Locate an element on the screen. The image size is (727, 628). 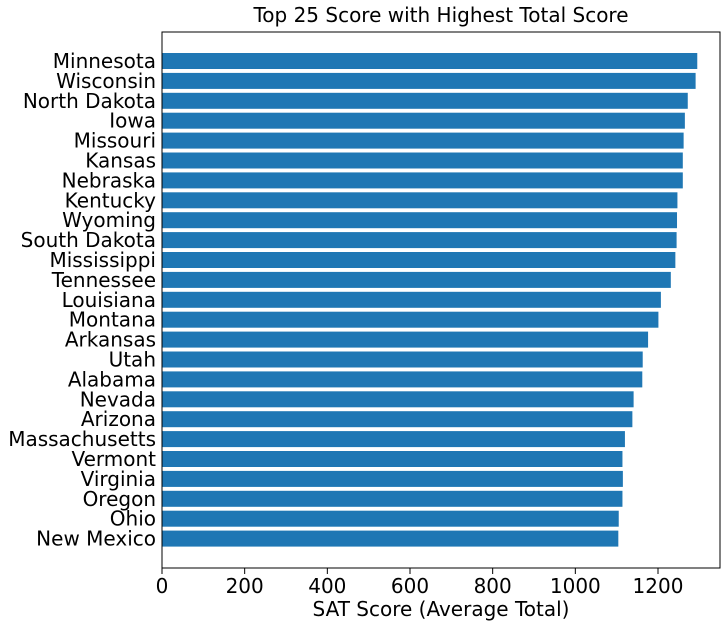
category-label: Iowa is located at coordinates (132, 121).